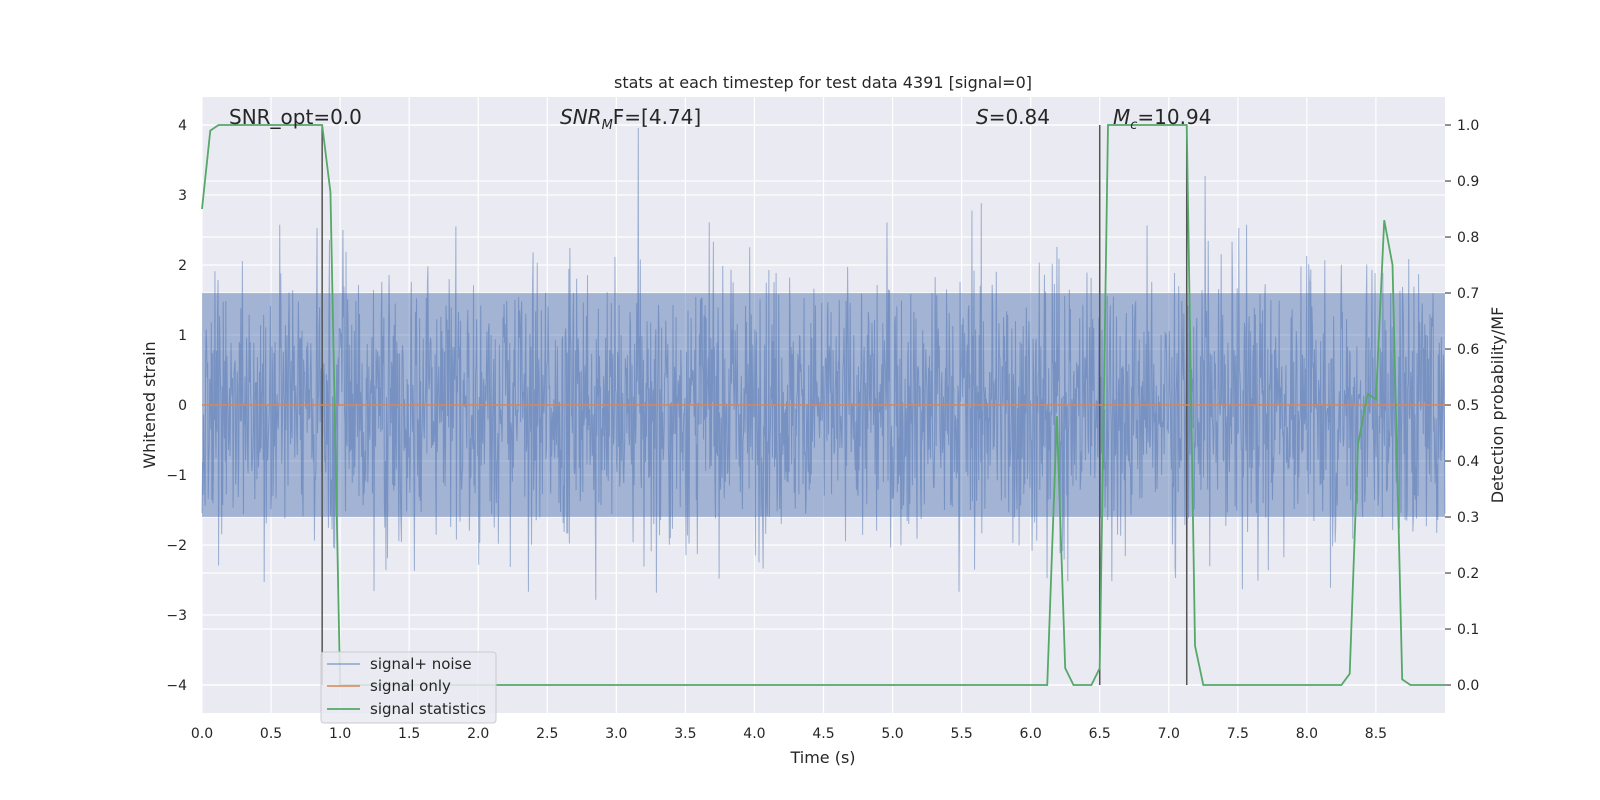 The height and width of the screenshot is (800, 1600). Describe the element at coordinates (1497, 405) in the screenshot. I see `y2-axis-label: Detection probability/MF` at that location.